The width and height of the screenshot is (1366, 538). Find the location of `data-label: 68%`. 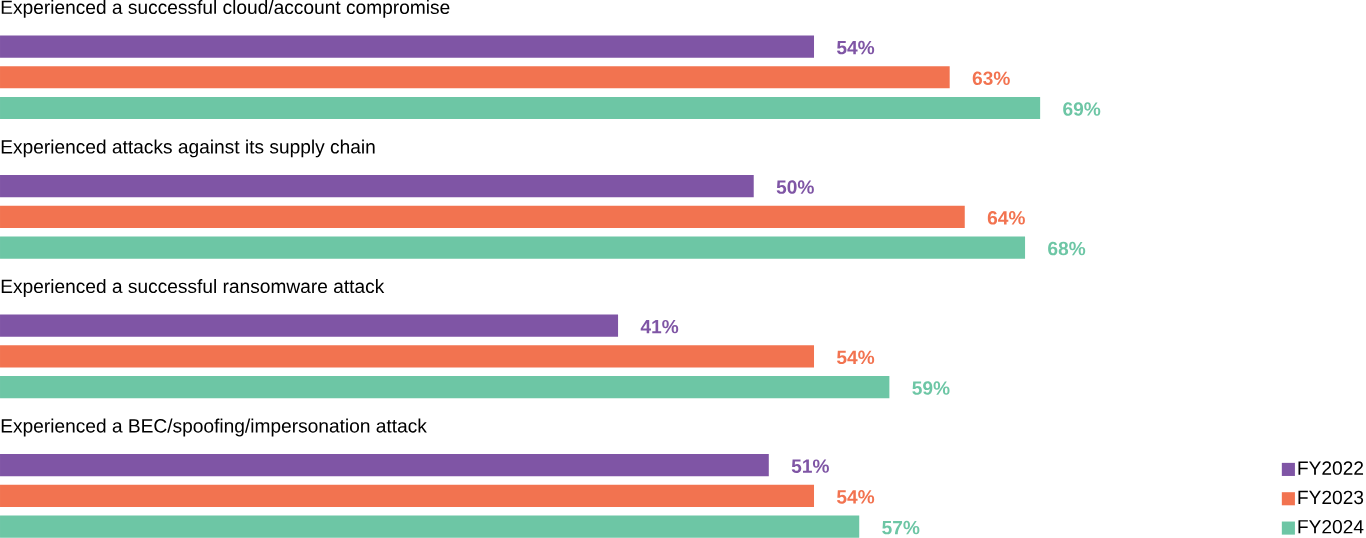

data-label: 68% is located at coordinates (1067, 248).